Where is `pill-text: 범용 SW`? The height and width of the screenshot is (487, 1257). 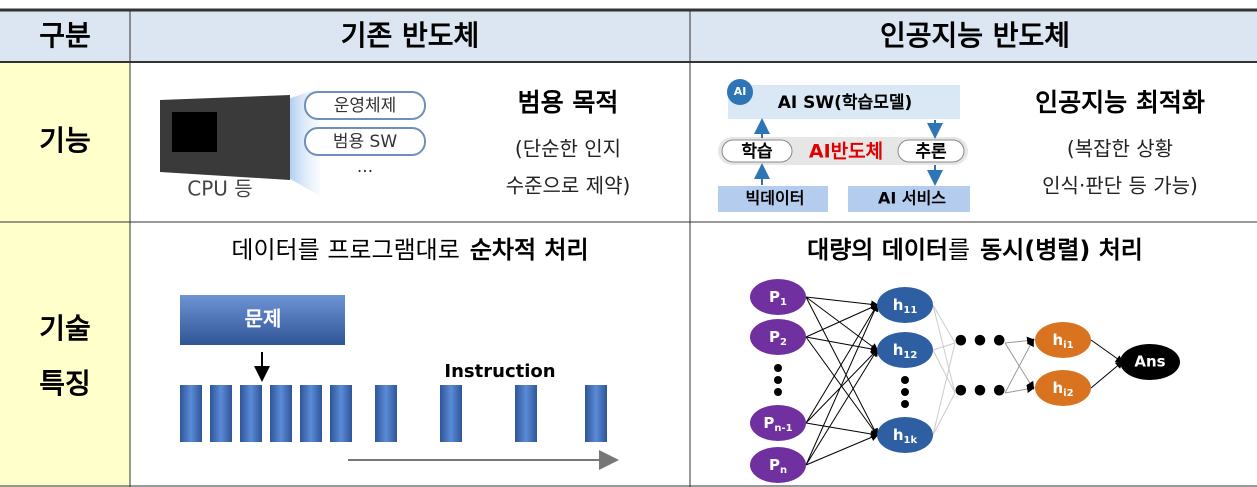
pill-text: 범용 SW is located at coordinates (365, 142).